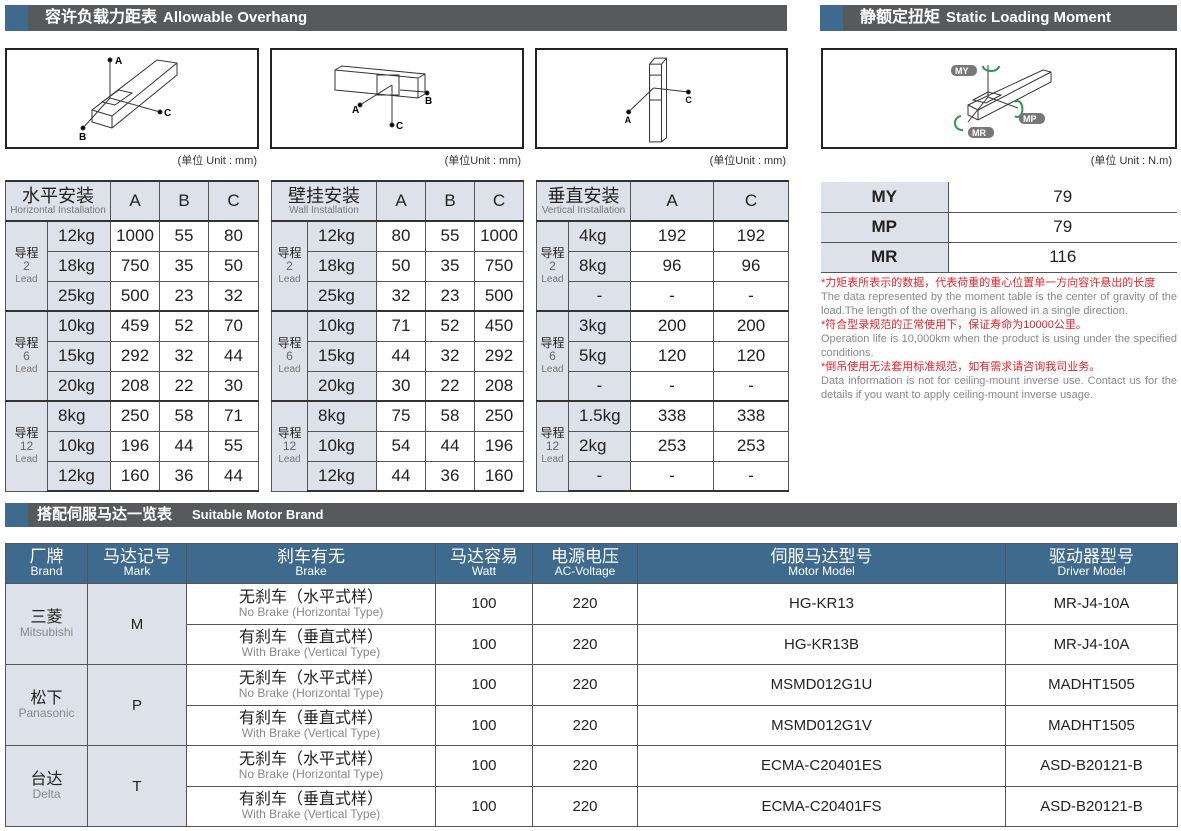 The image size is (1181, 831). I want to click on moment-row: MY 79, so click(999, 197).